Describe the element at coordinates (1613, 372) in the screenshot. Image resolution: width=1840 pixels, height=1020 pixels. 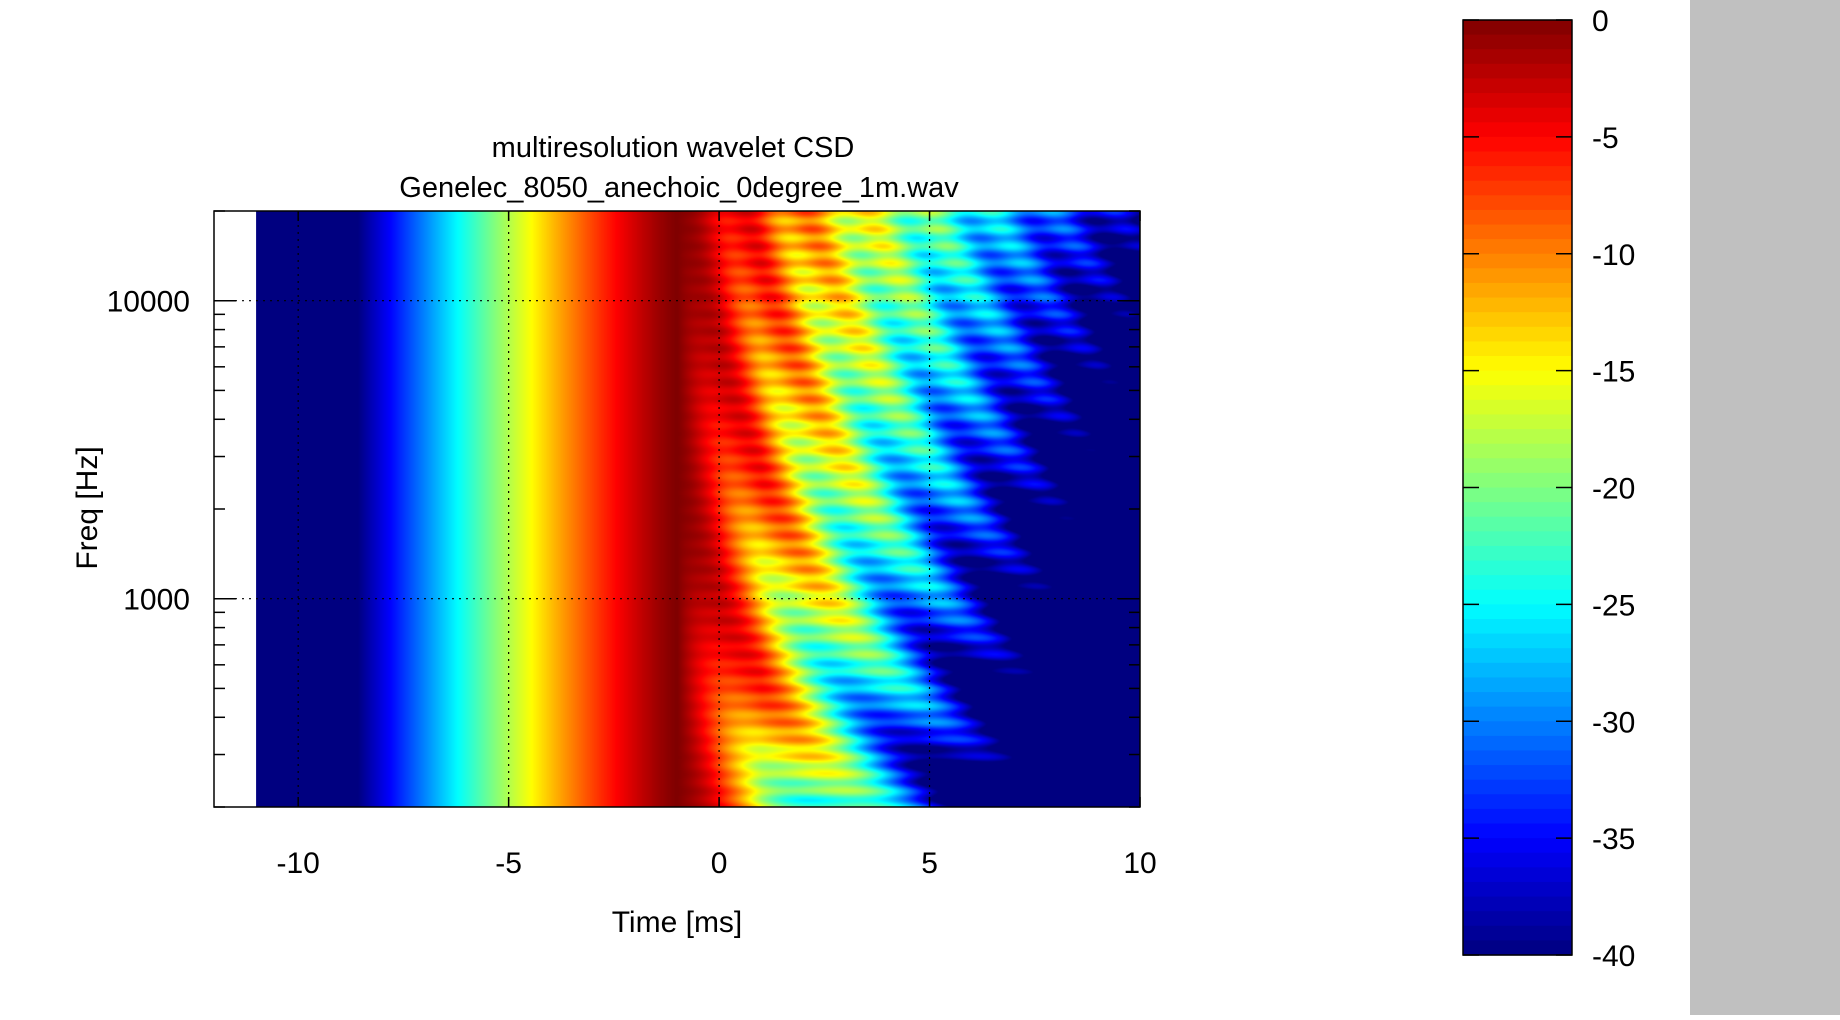
I see `colorbar-tick-label: -15` at that location.